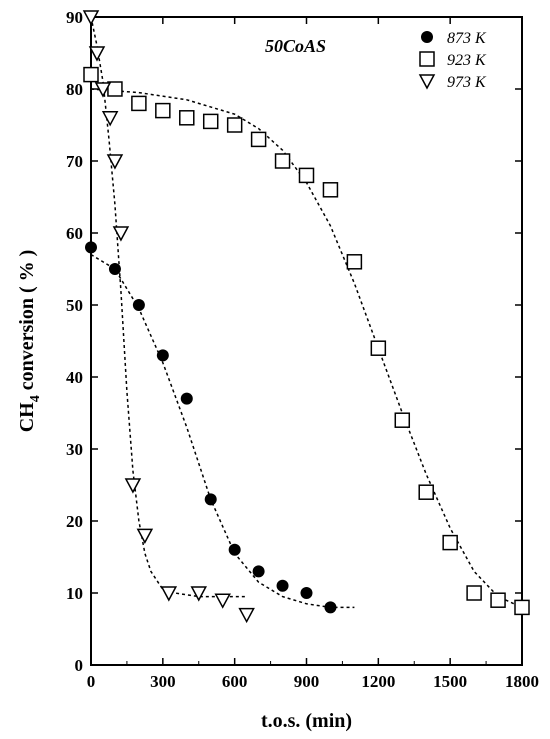 The width and height of the screenshot is (550, 739). What do you see at coordinates (467, 38) in the screenshot?
I see `legend-label: 873 K` at bounding box center [467, 38].